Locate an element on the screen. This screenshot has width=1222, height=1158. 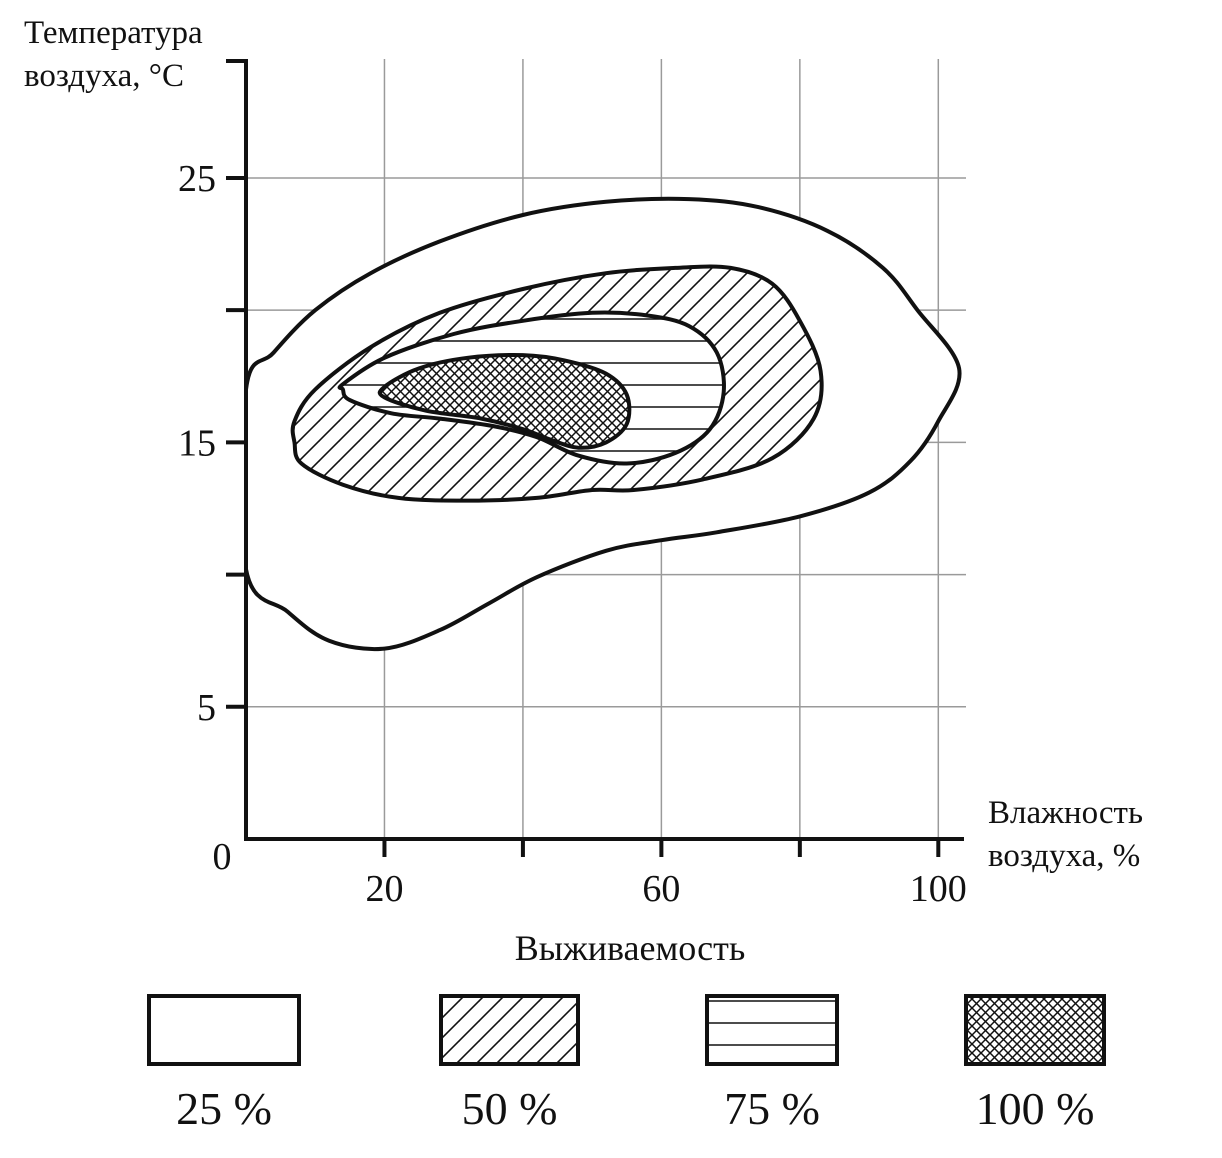
x-tick-label: 0 is located at coordinates (222, 857).